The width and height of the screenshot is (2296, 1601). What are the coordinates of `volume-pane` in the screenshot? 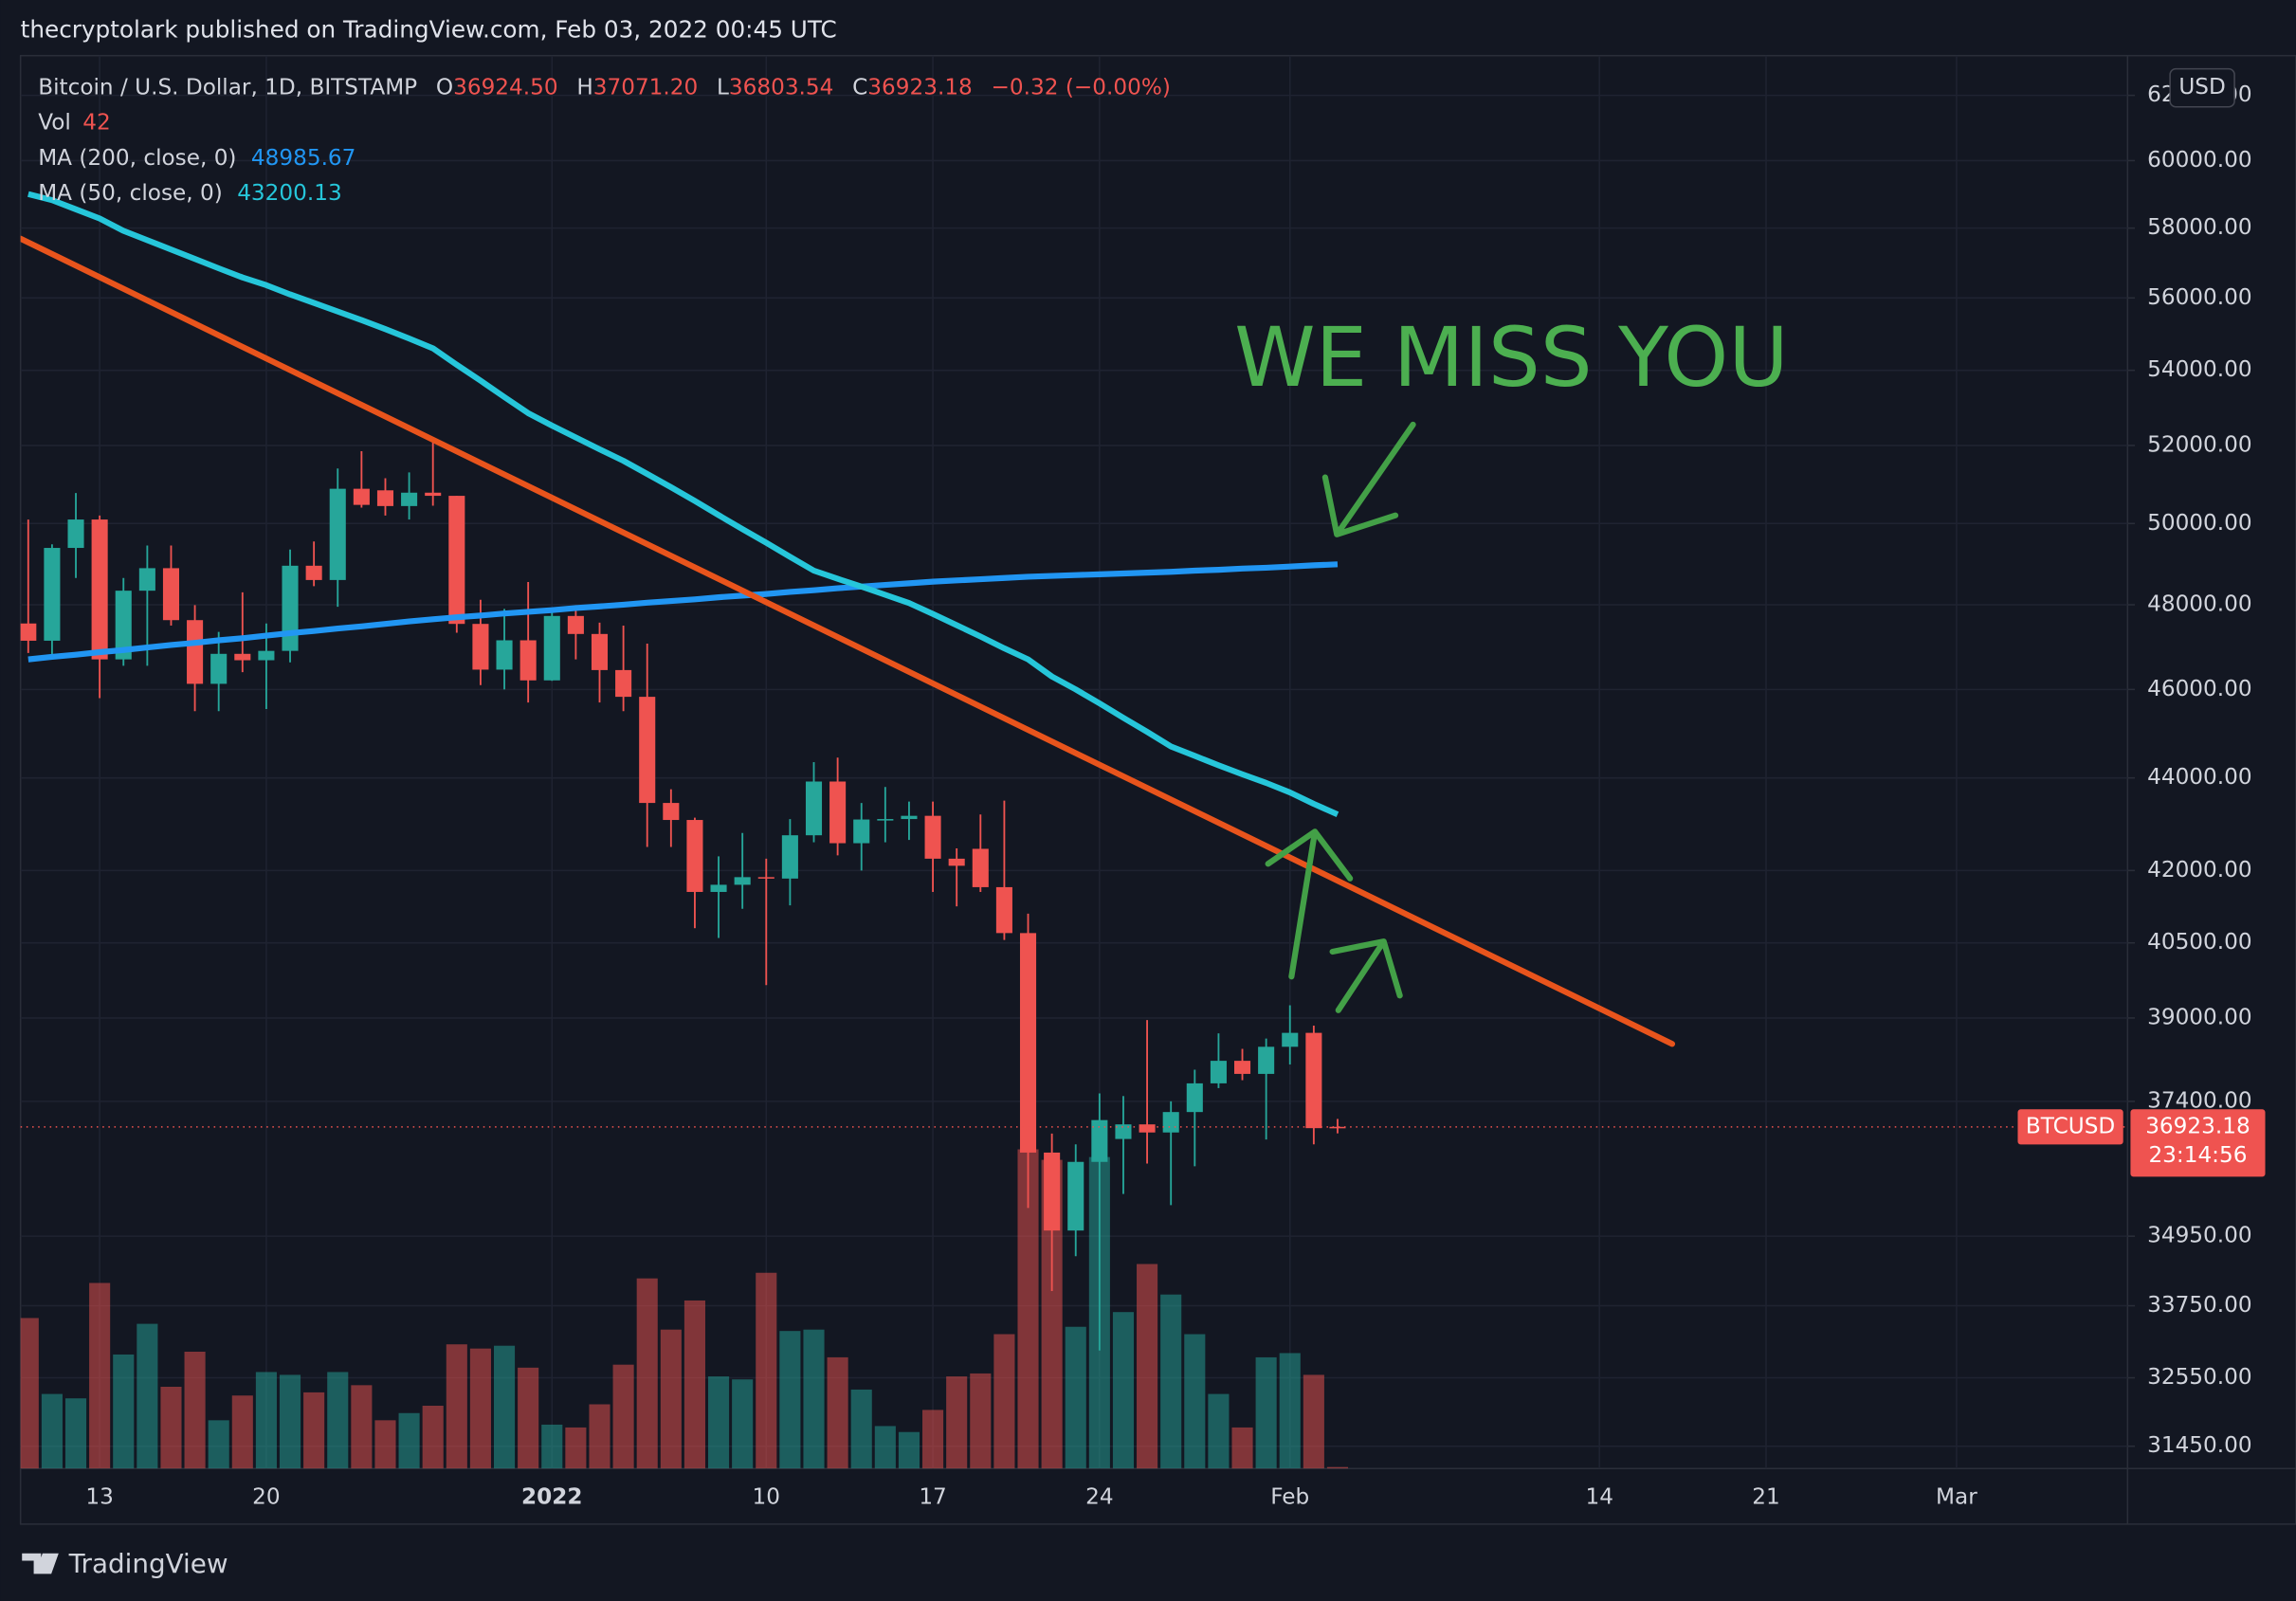 It's located at (684, 1309).